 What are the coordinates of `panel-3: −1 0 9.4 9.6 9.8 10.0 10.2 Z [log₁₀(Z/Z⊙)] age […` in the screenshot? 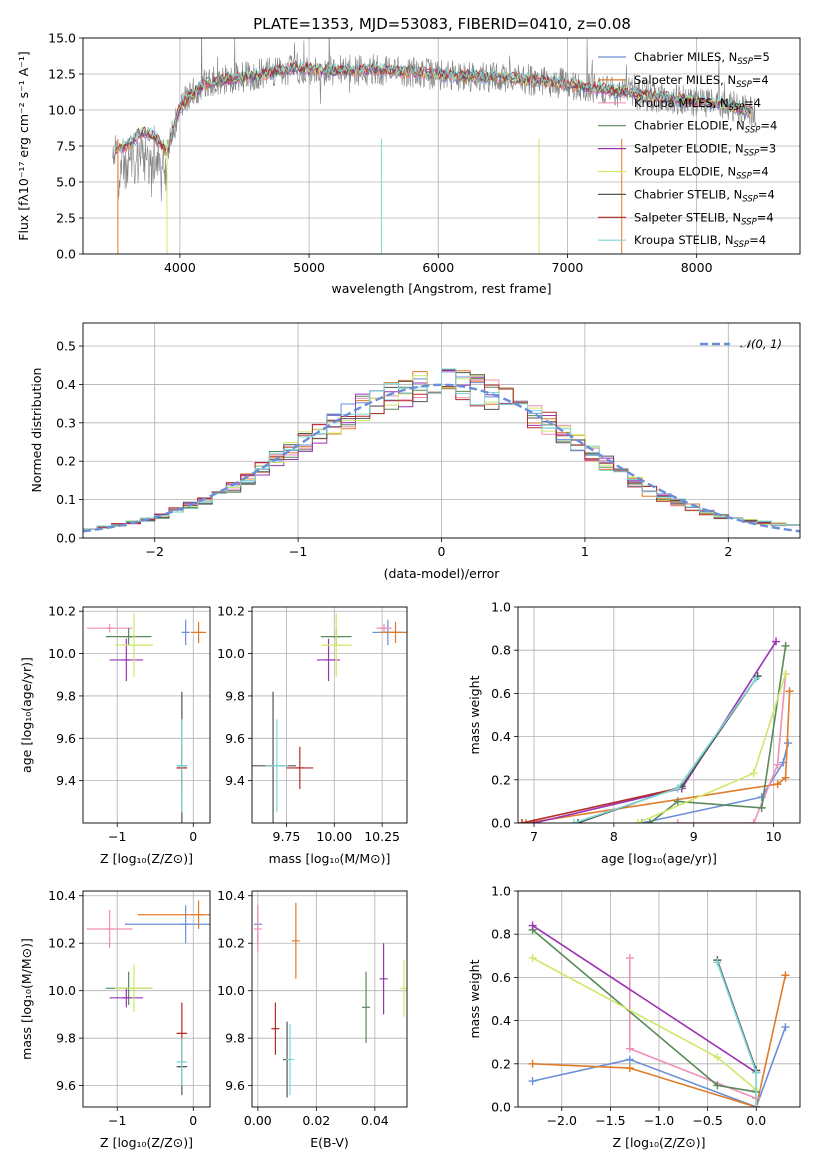 It's located at (115, 735).